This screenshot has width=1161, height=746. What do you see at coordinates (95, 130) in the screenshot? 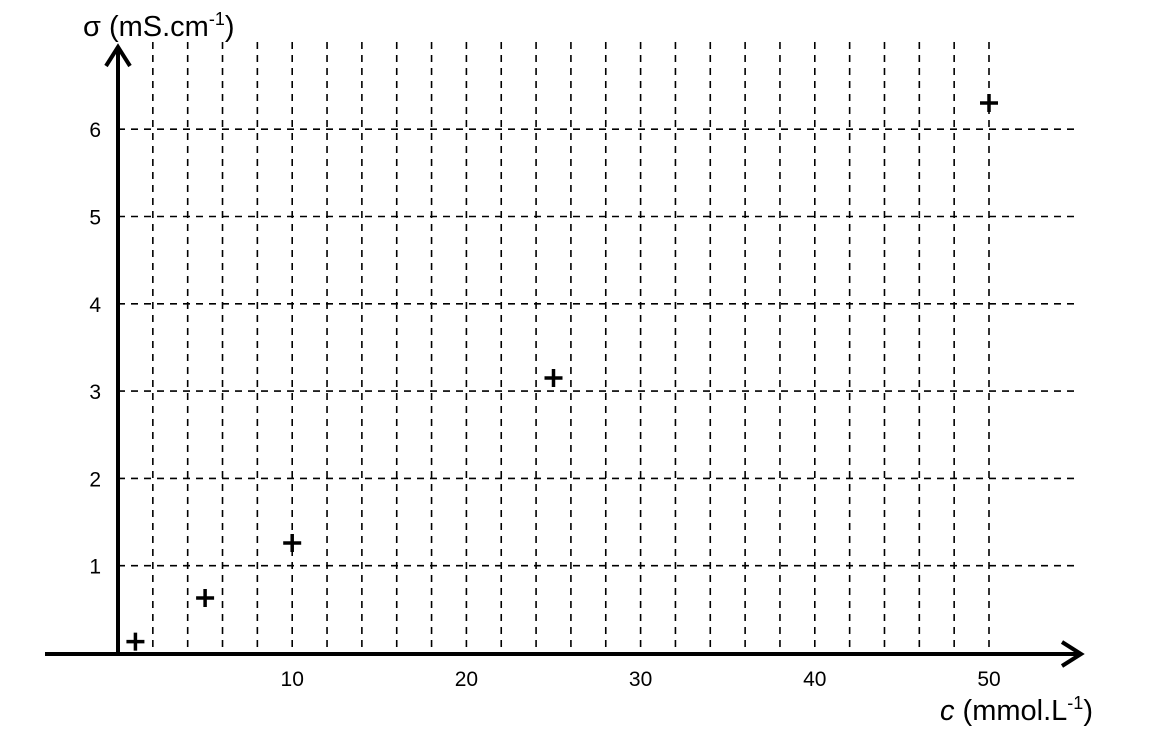
I see `y-tick-label: 6` at bounding box center [95, 130].